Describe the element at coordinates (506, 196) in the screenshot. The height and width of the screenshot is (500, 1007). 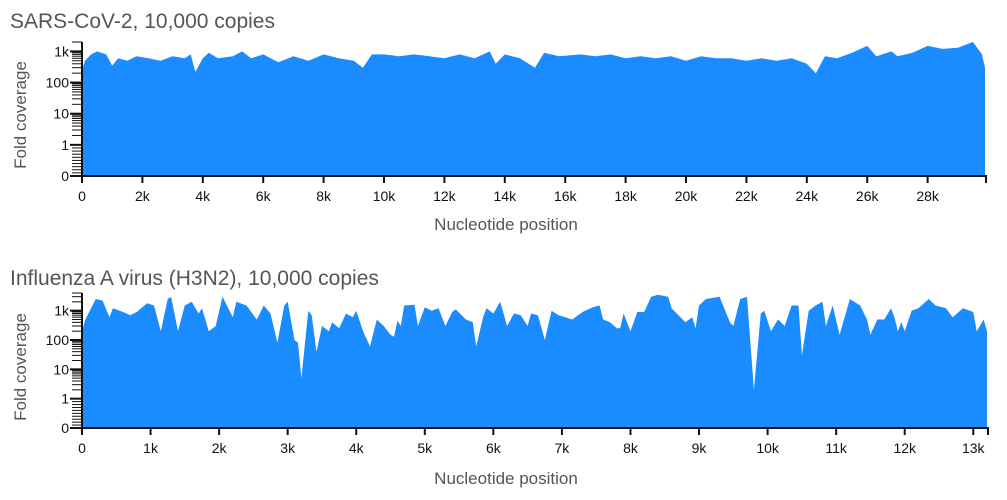
I see `x-tick-label: 14k` at that location.